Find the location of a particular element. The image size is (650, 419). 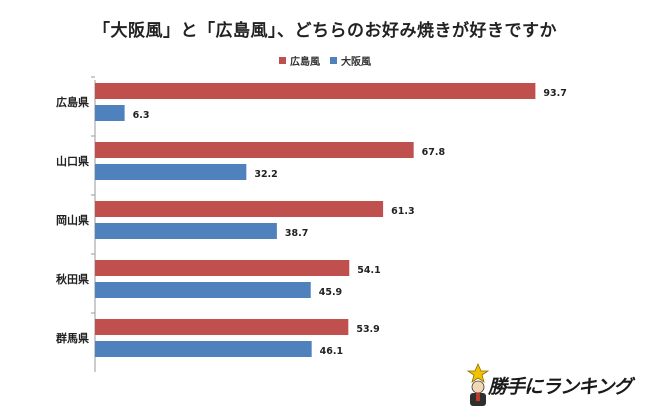

legend-item-series-2: 大阪風 is located at coordinates (350, 60).